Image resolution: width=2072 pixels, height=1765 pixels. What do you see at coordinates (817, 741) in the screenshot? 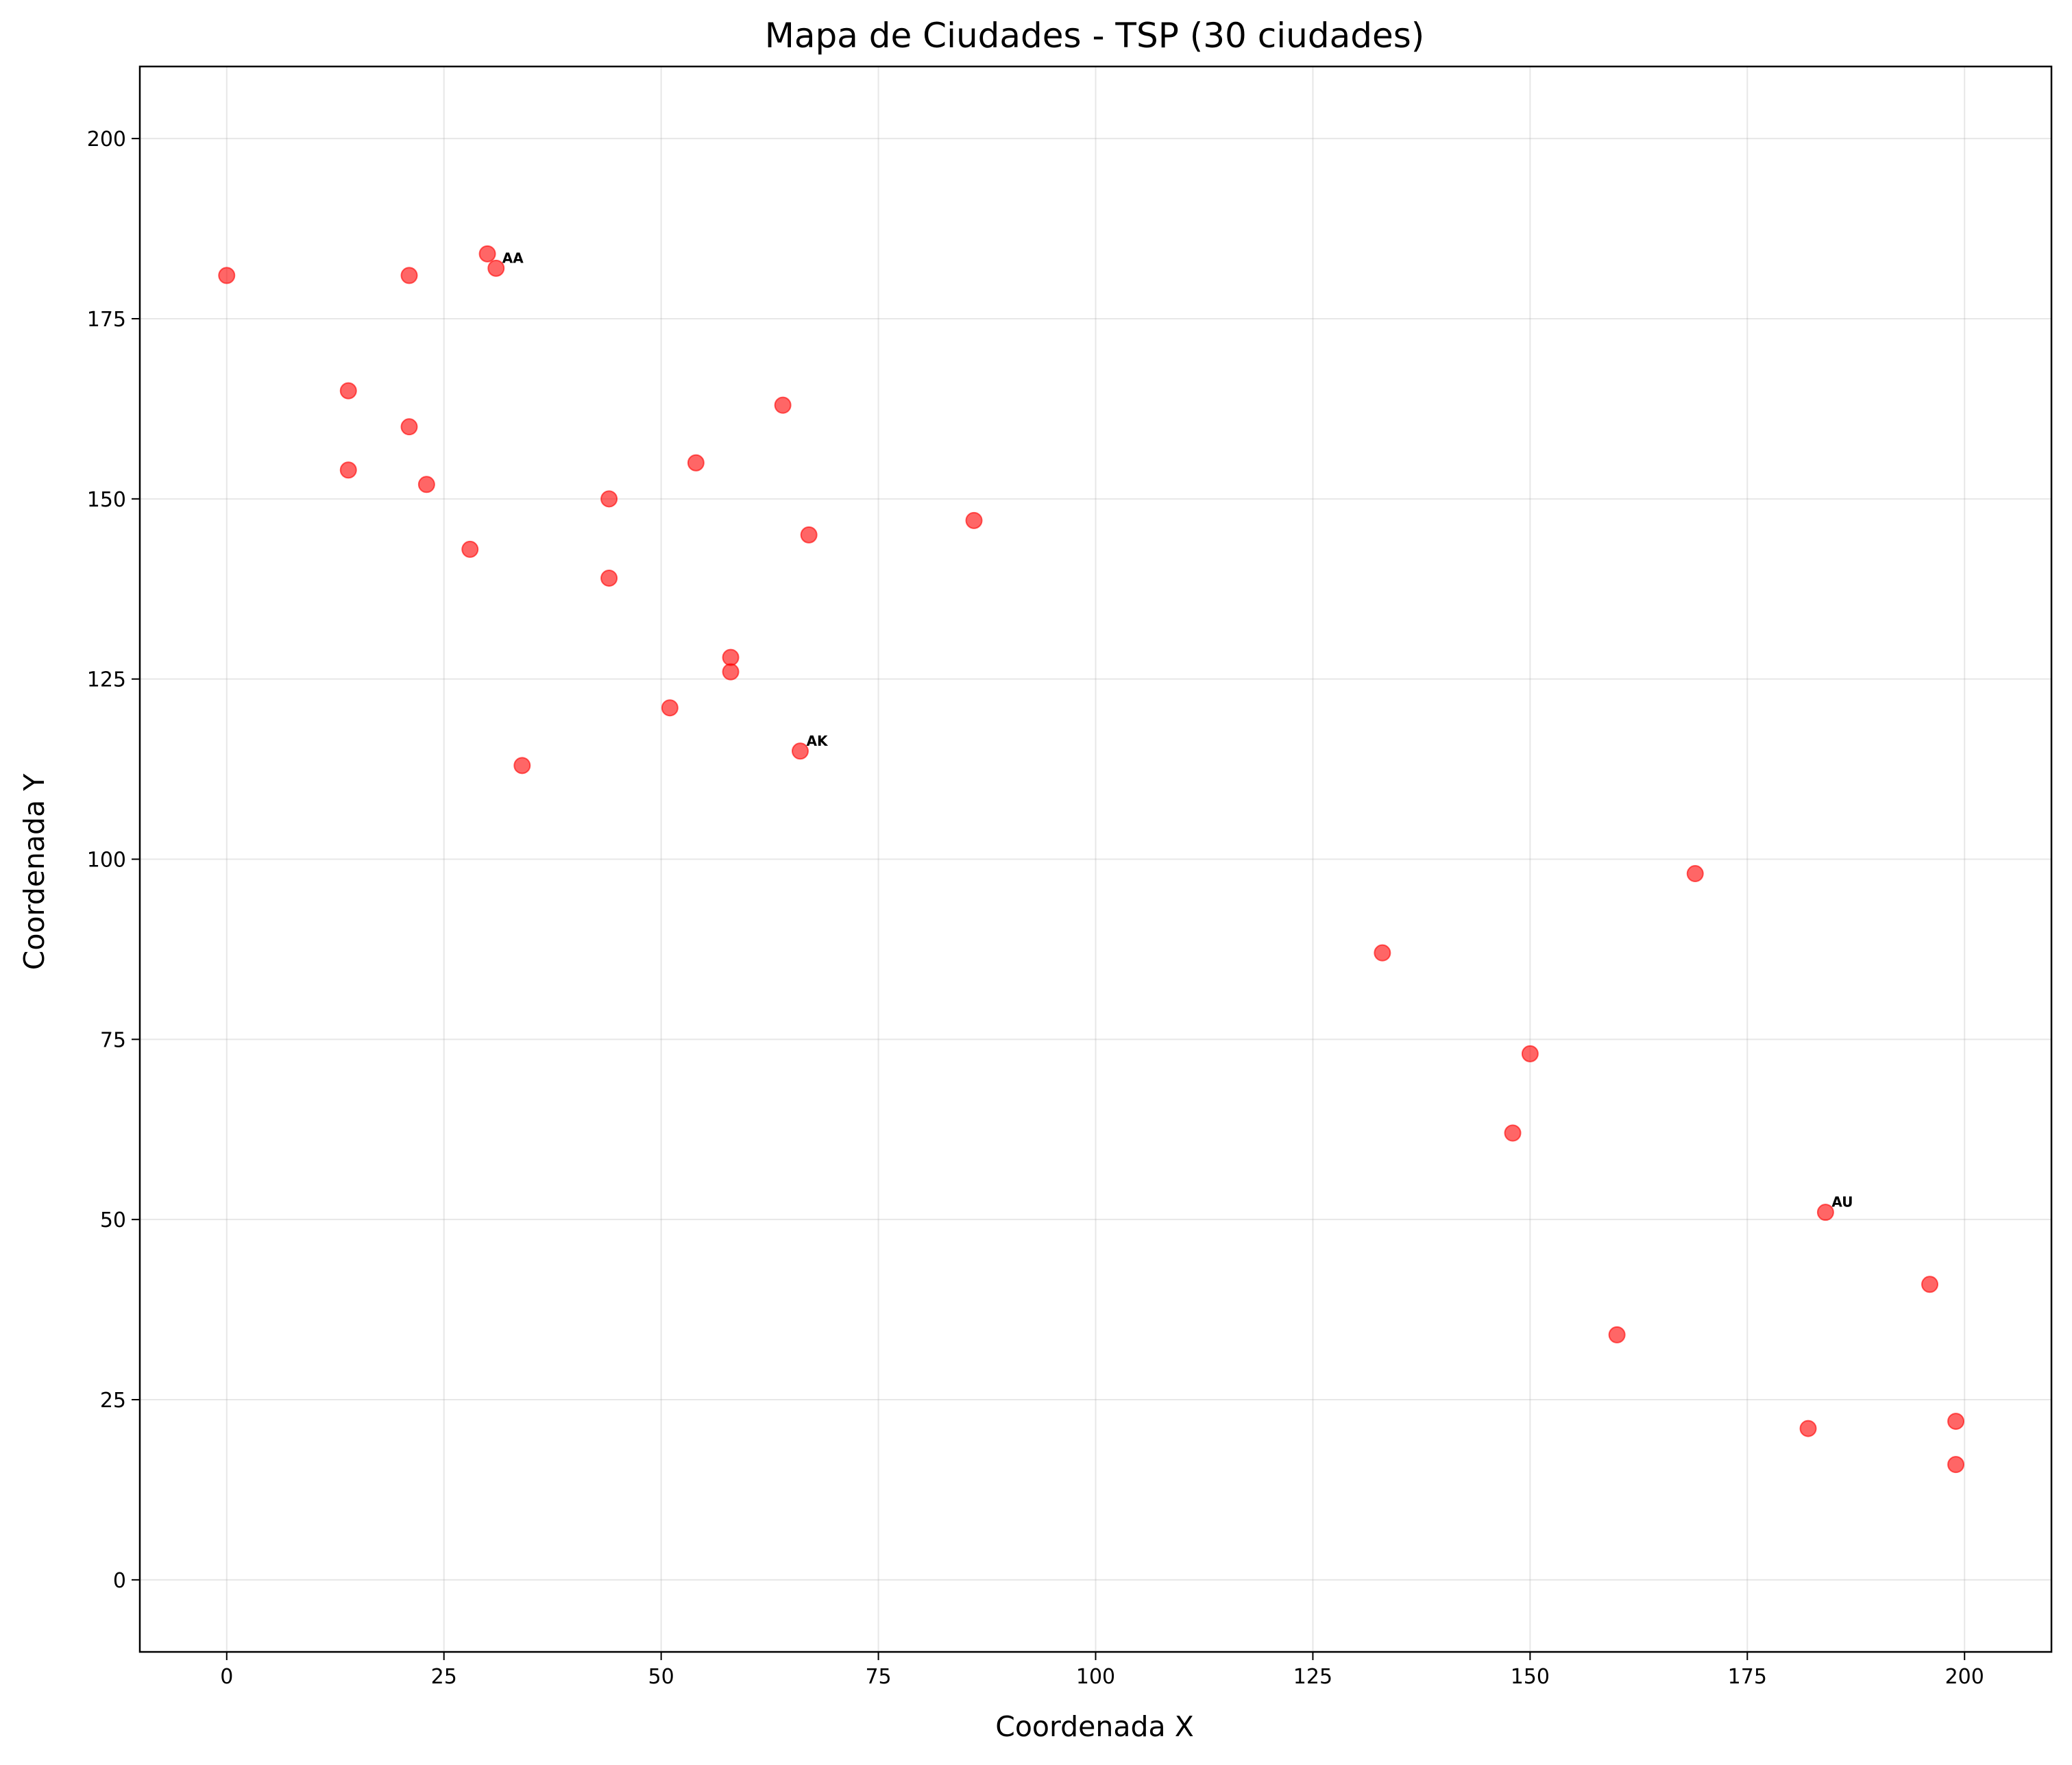
I see `city-point-label: AK` at bounding box center [817, 741].